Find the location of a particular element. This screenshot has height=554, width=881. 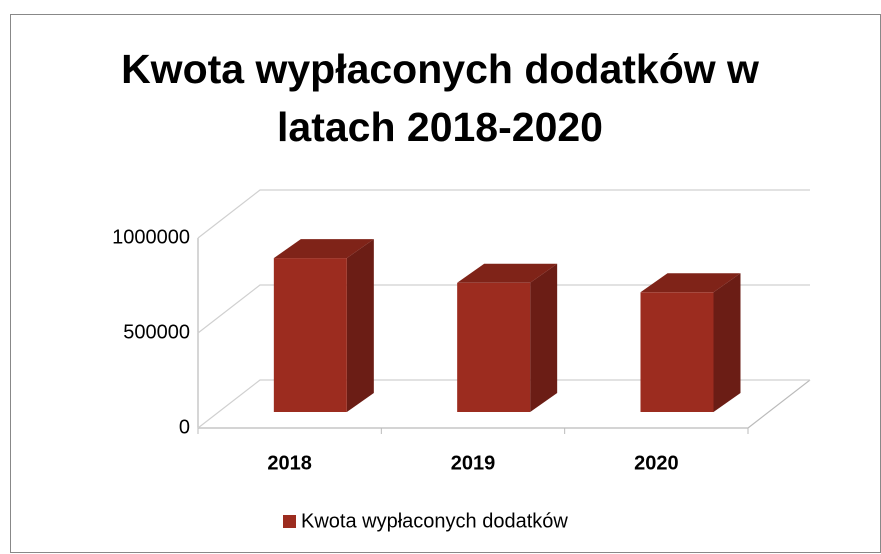

y-tick-label: 0 is located at coordinates (184, 427).